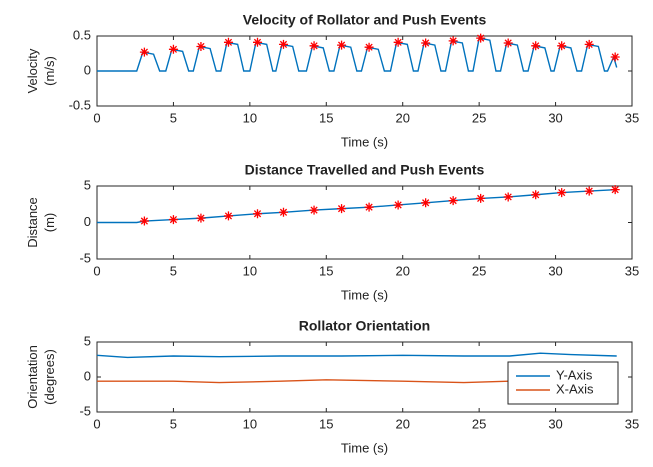 The width and height of the screenshot is (653, 467). I want to click on legend-label: X-Axis, so click(575, 388).